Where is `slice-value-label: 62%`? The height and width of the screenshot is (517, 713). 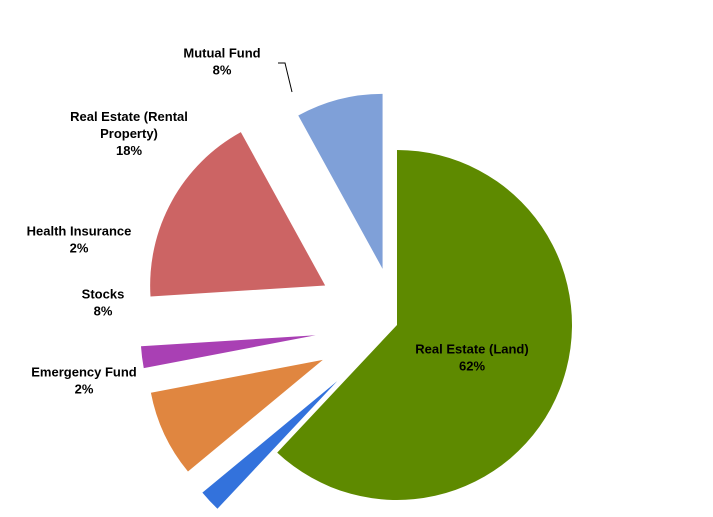 slice-value-label: 62% is located at coordinates (472, 366).